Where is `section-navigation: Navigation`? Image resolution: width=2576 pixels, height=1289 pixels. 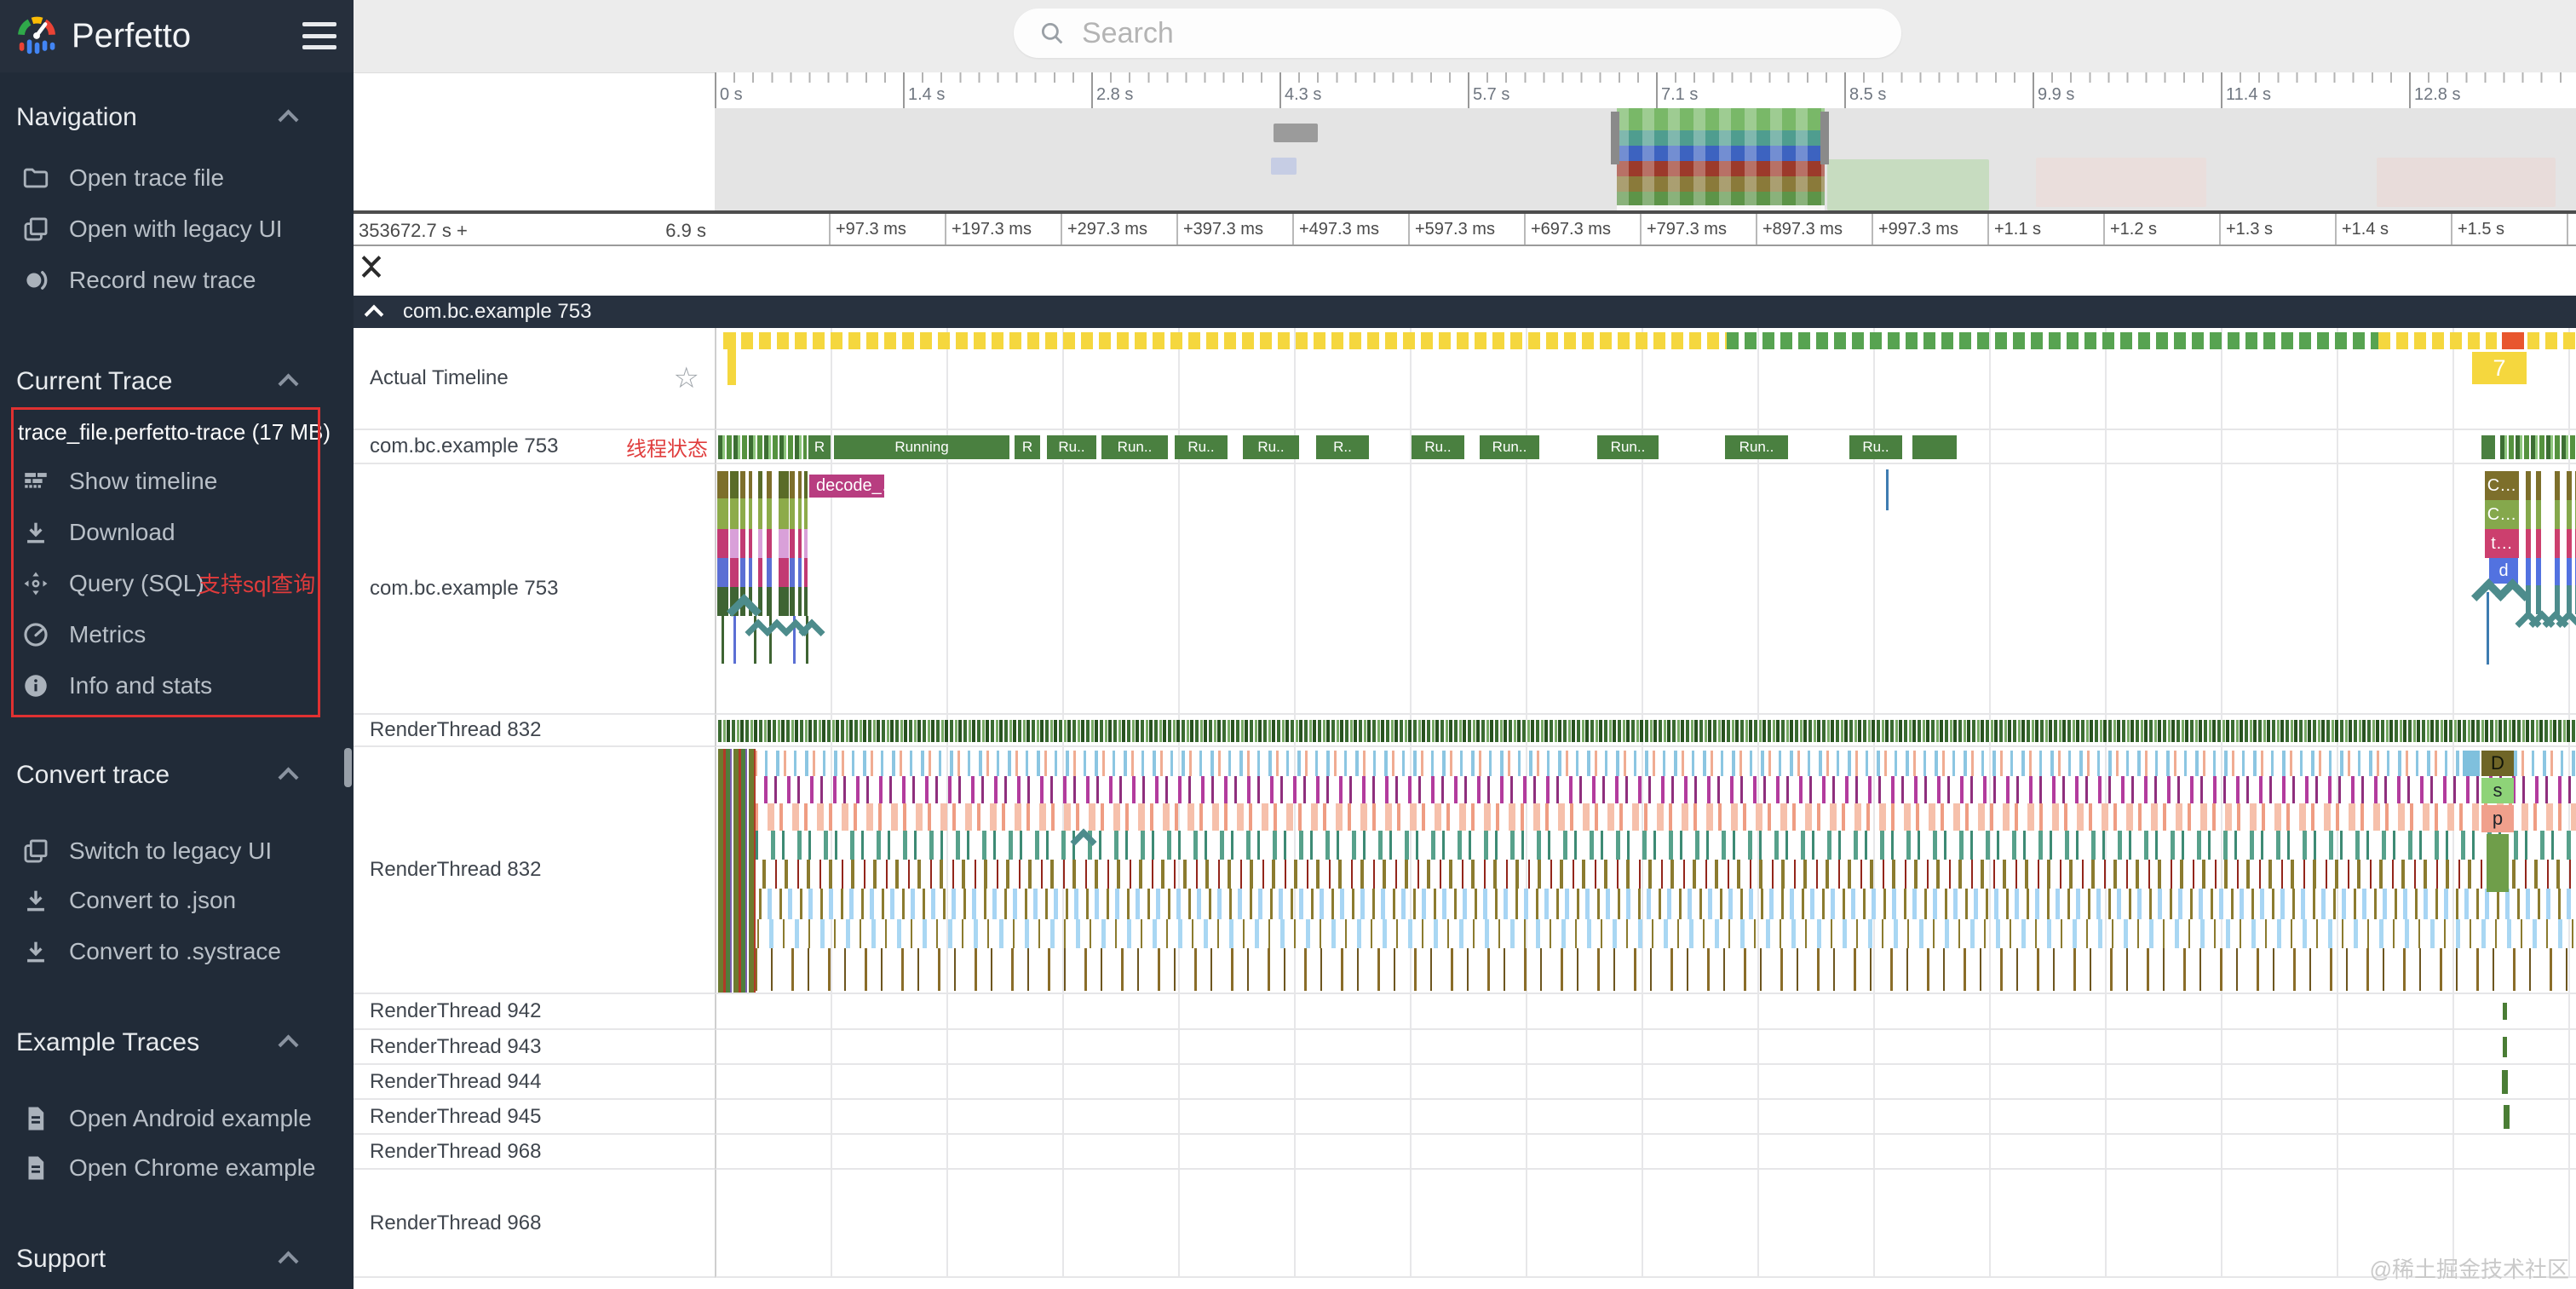
section-navigation: Navigation is located at coordinates (176, 118).